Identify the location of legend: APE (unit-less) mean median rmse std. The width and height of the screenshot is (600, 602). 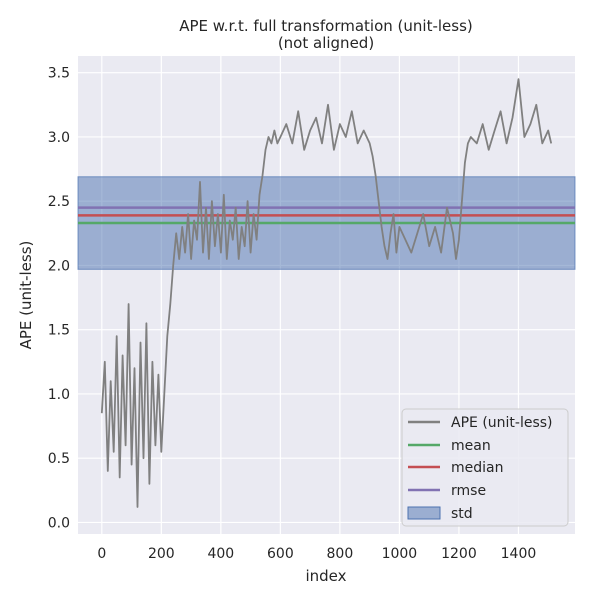
(485, 467).